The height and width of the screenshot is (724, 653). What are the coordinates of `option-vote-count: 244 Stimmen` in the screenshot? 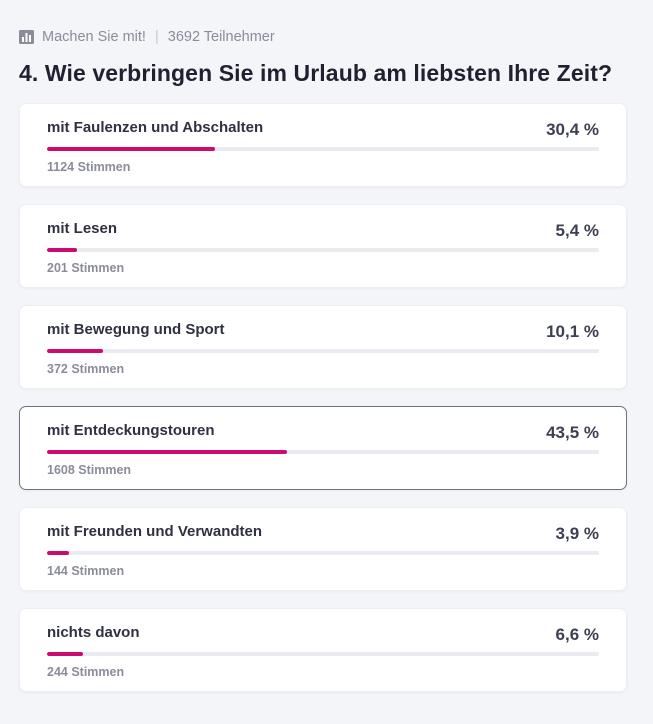 It's located at (86, 672).